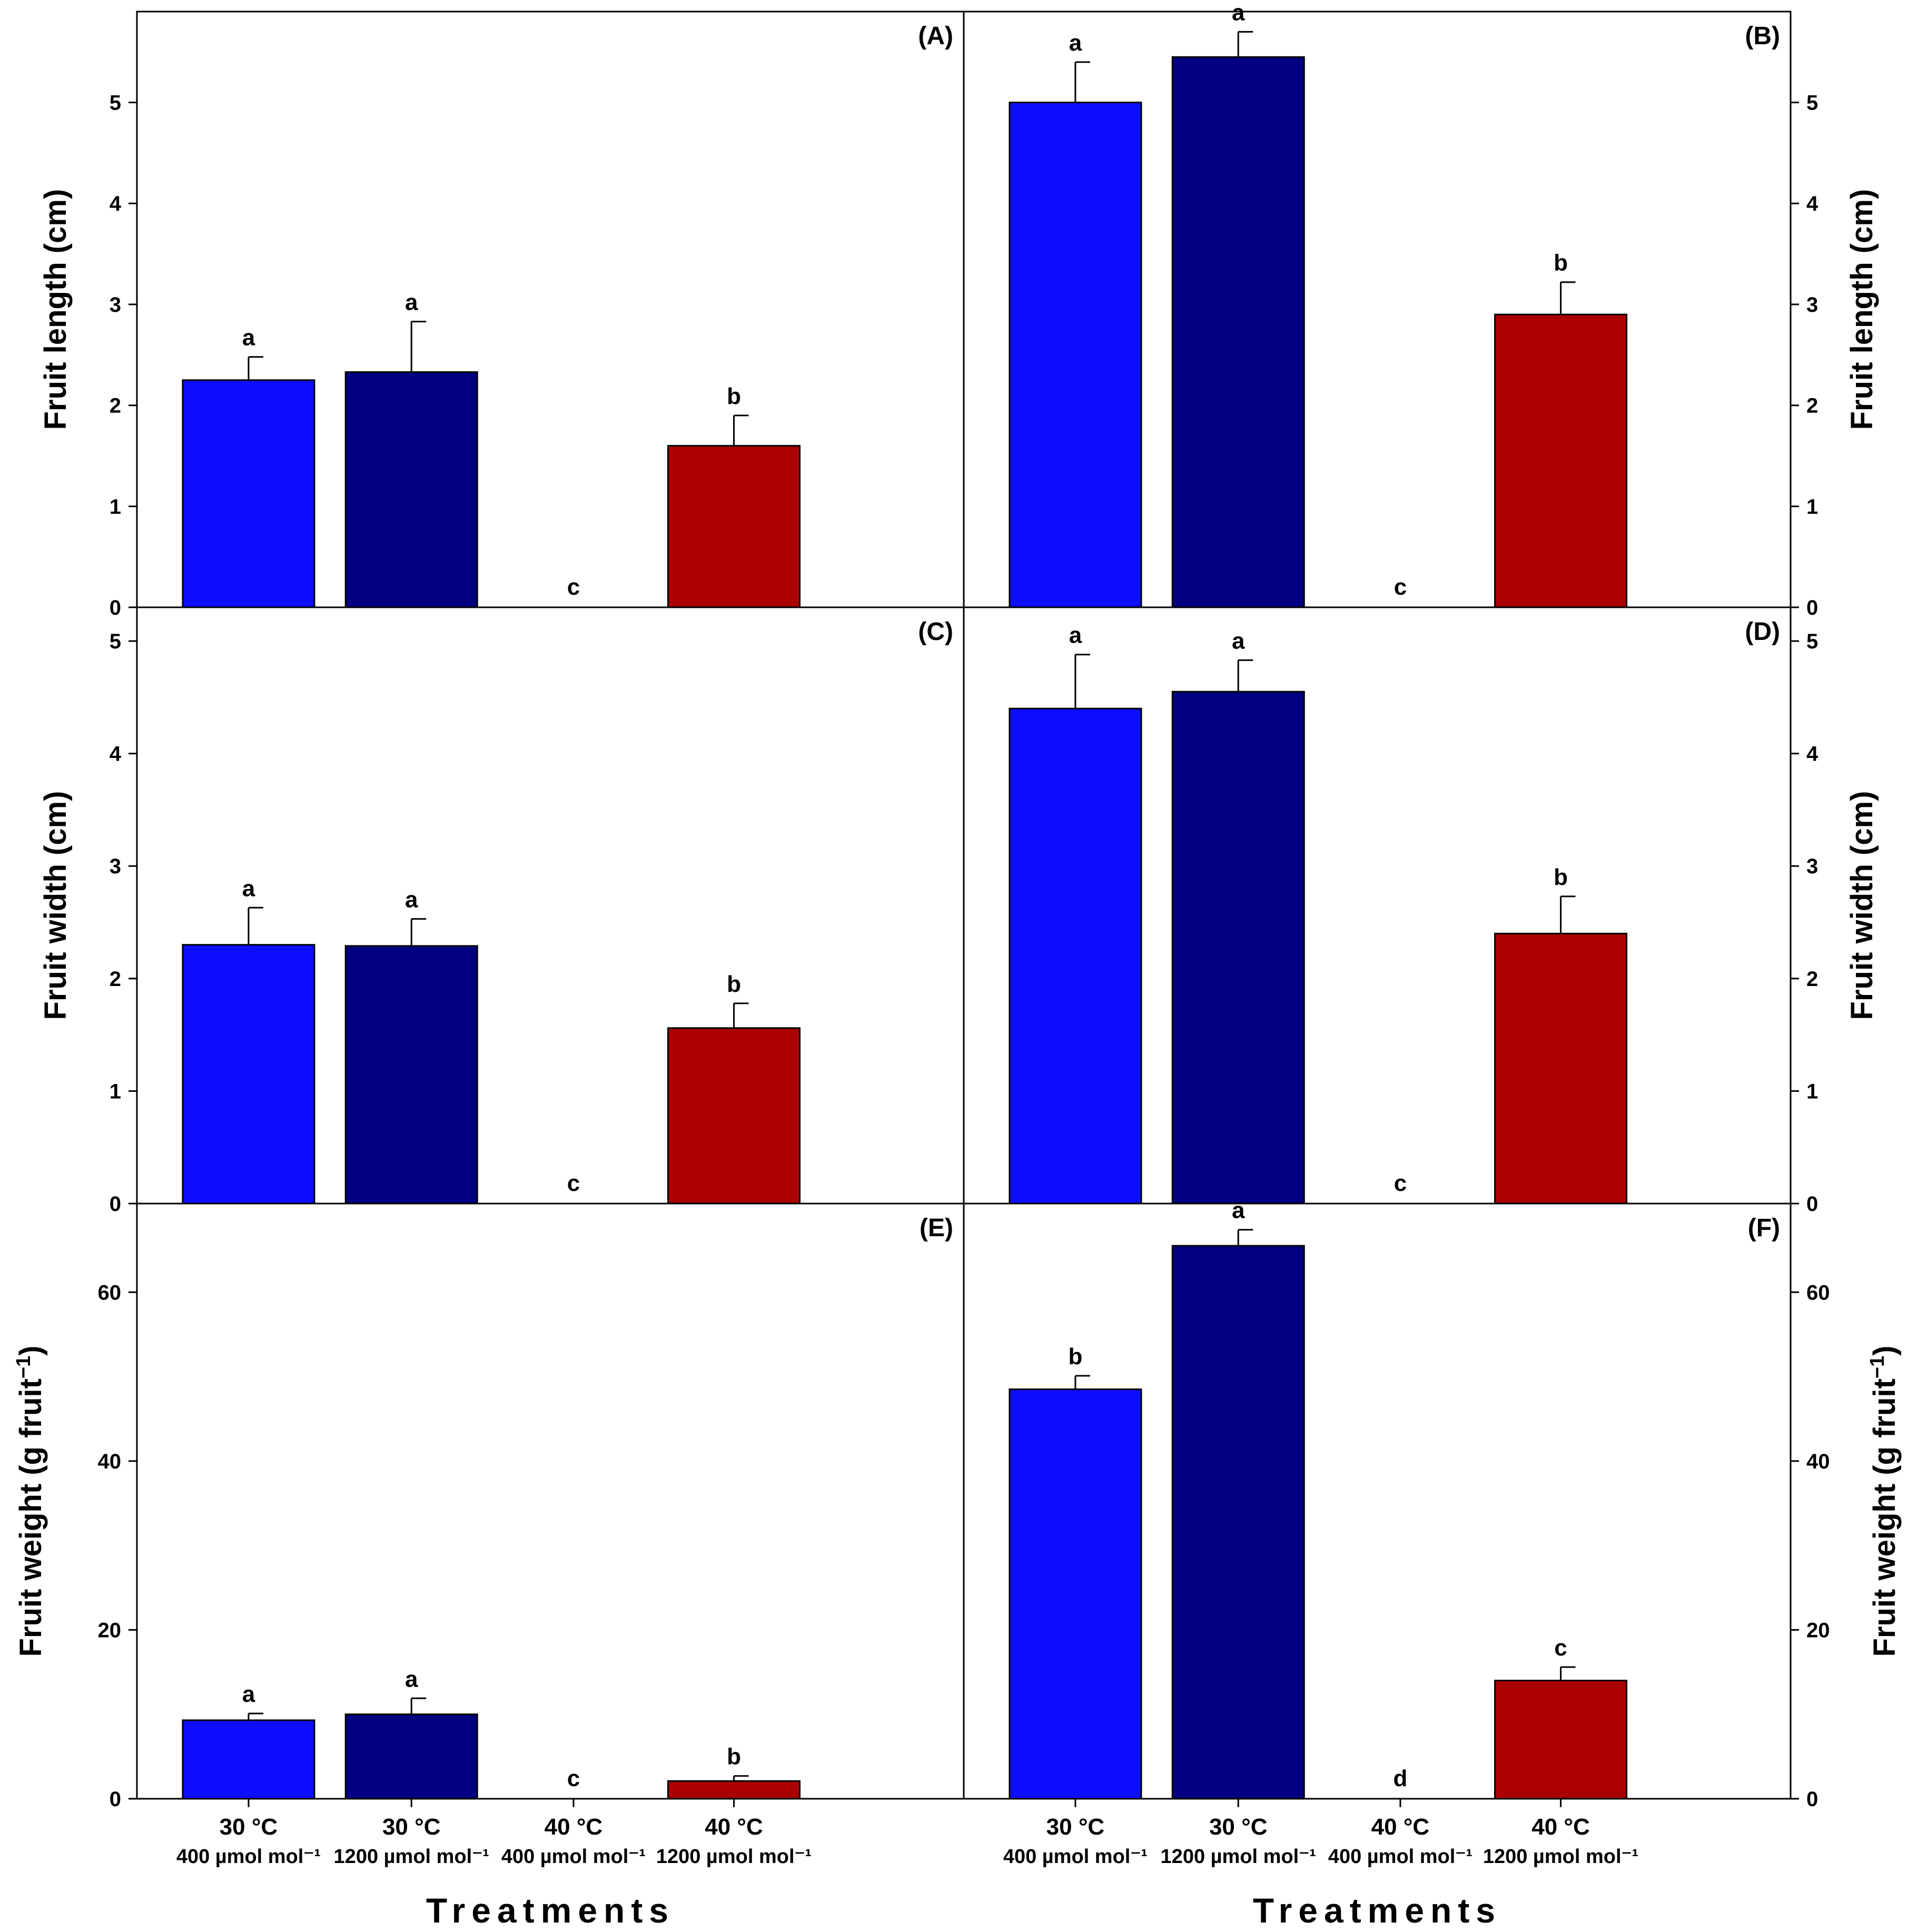  What do you see at coordinates (110, 1461) in the screenshot?
I see `y-tick-label: 40` at bounding box center [110, 1461].